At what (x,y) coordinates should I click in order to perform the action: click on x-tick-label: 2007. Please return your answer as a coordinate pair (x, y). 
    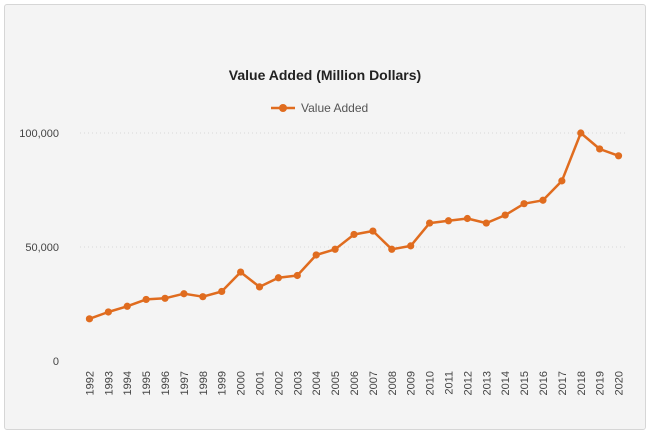
    Looking at the image, I should click on (374, 383).